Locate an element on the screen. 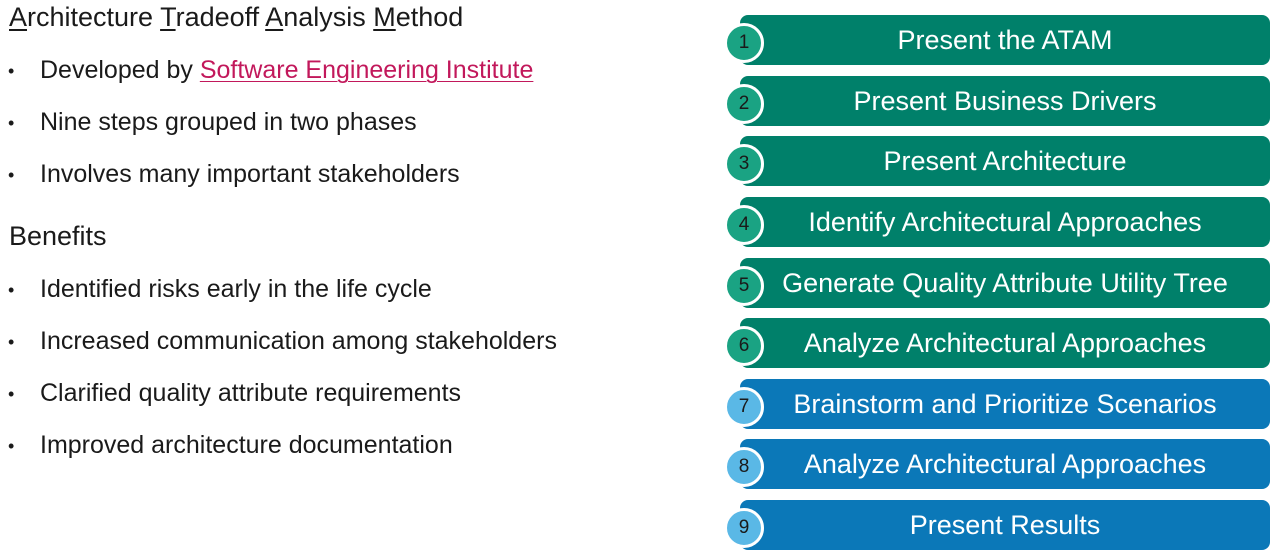 The image size is (1272, 555). title-word-rest: ethod is located at coordinates (429, 17).